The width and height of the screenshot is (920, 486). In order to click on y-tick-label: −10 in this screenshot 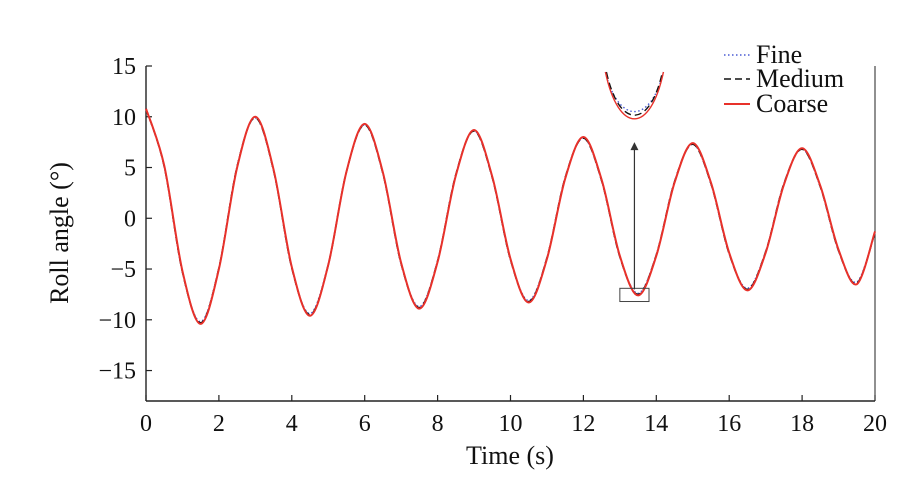, I will do `click(117, 321)`.